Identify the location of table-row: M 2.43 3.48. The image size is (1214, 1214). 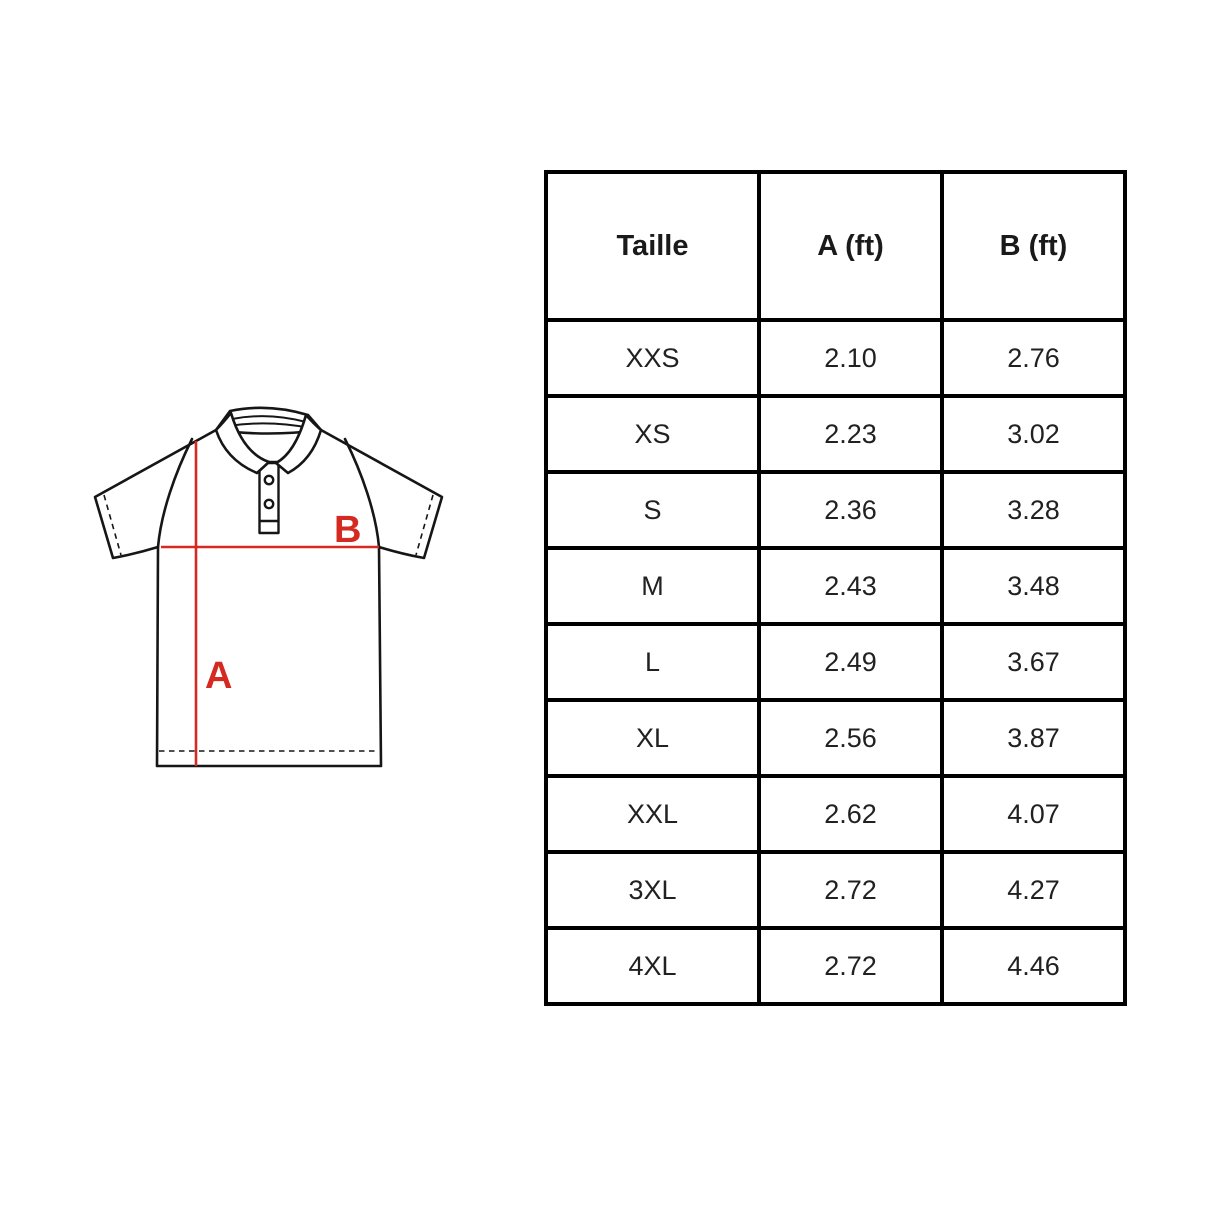
(835, 586).